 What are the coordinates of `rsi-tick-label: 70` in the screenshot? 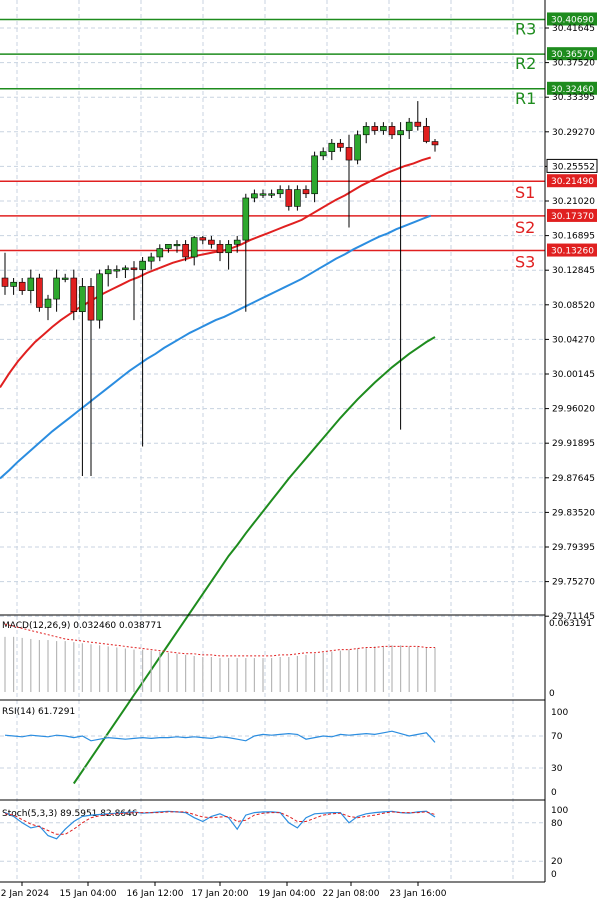 It's located at (557, 737).